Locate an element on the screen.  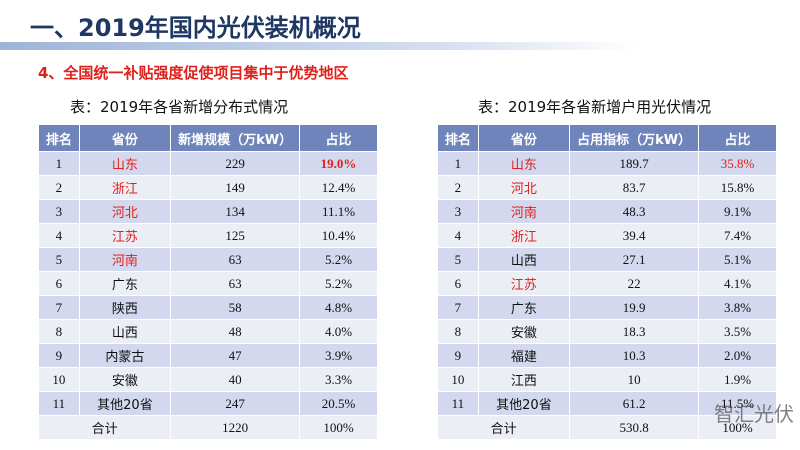
table-cell: 3.3% is located at coordinates (338, 379).